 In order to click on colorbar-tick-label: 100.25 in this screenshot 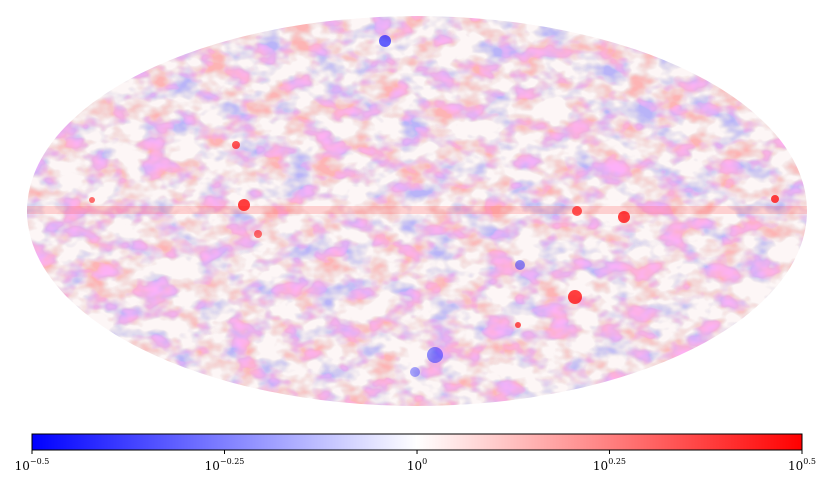, I will do `click(609, 465)`.